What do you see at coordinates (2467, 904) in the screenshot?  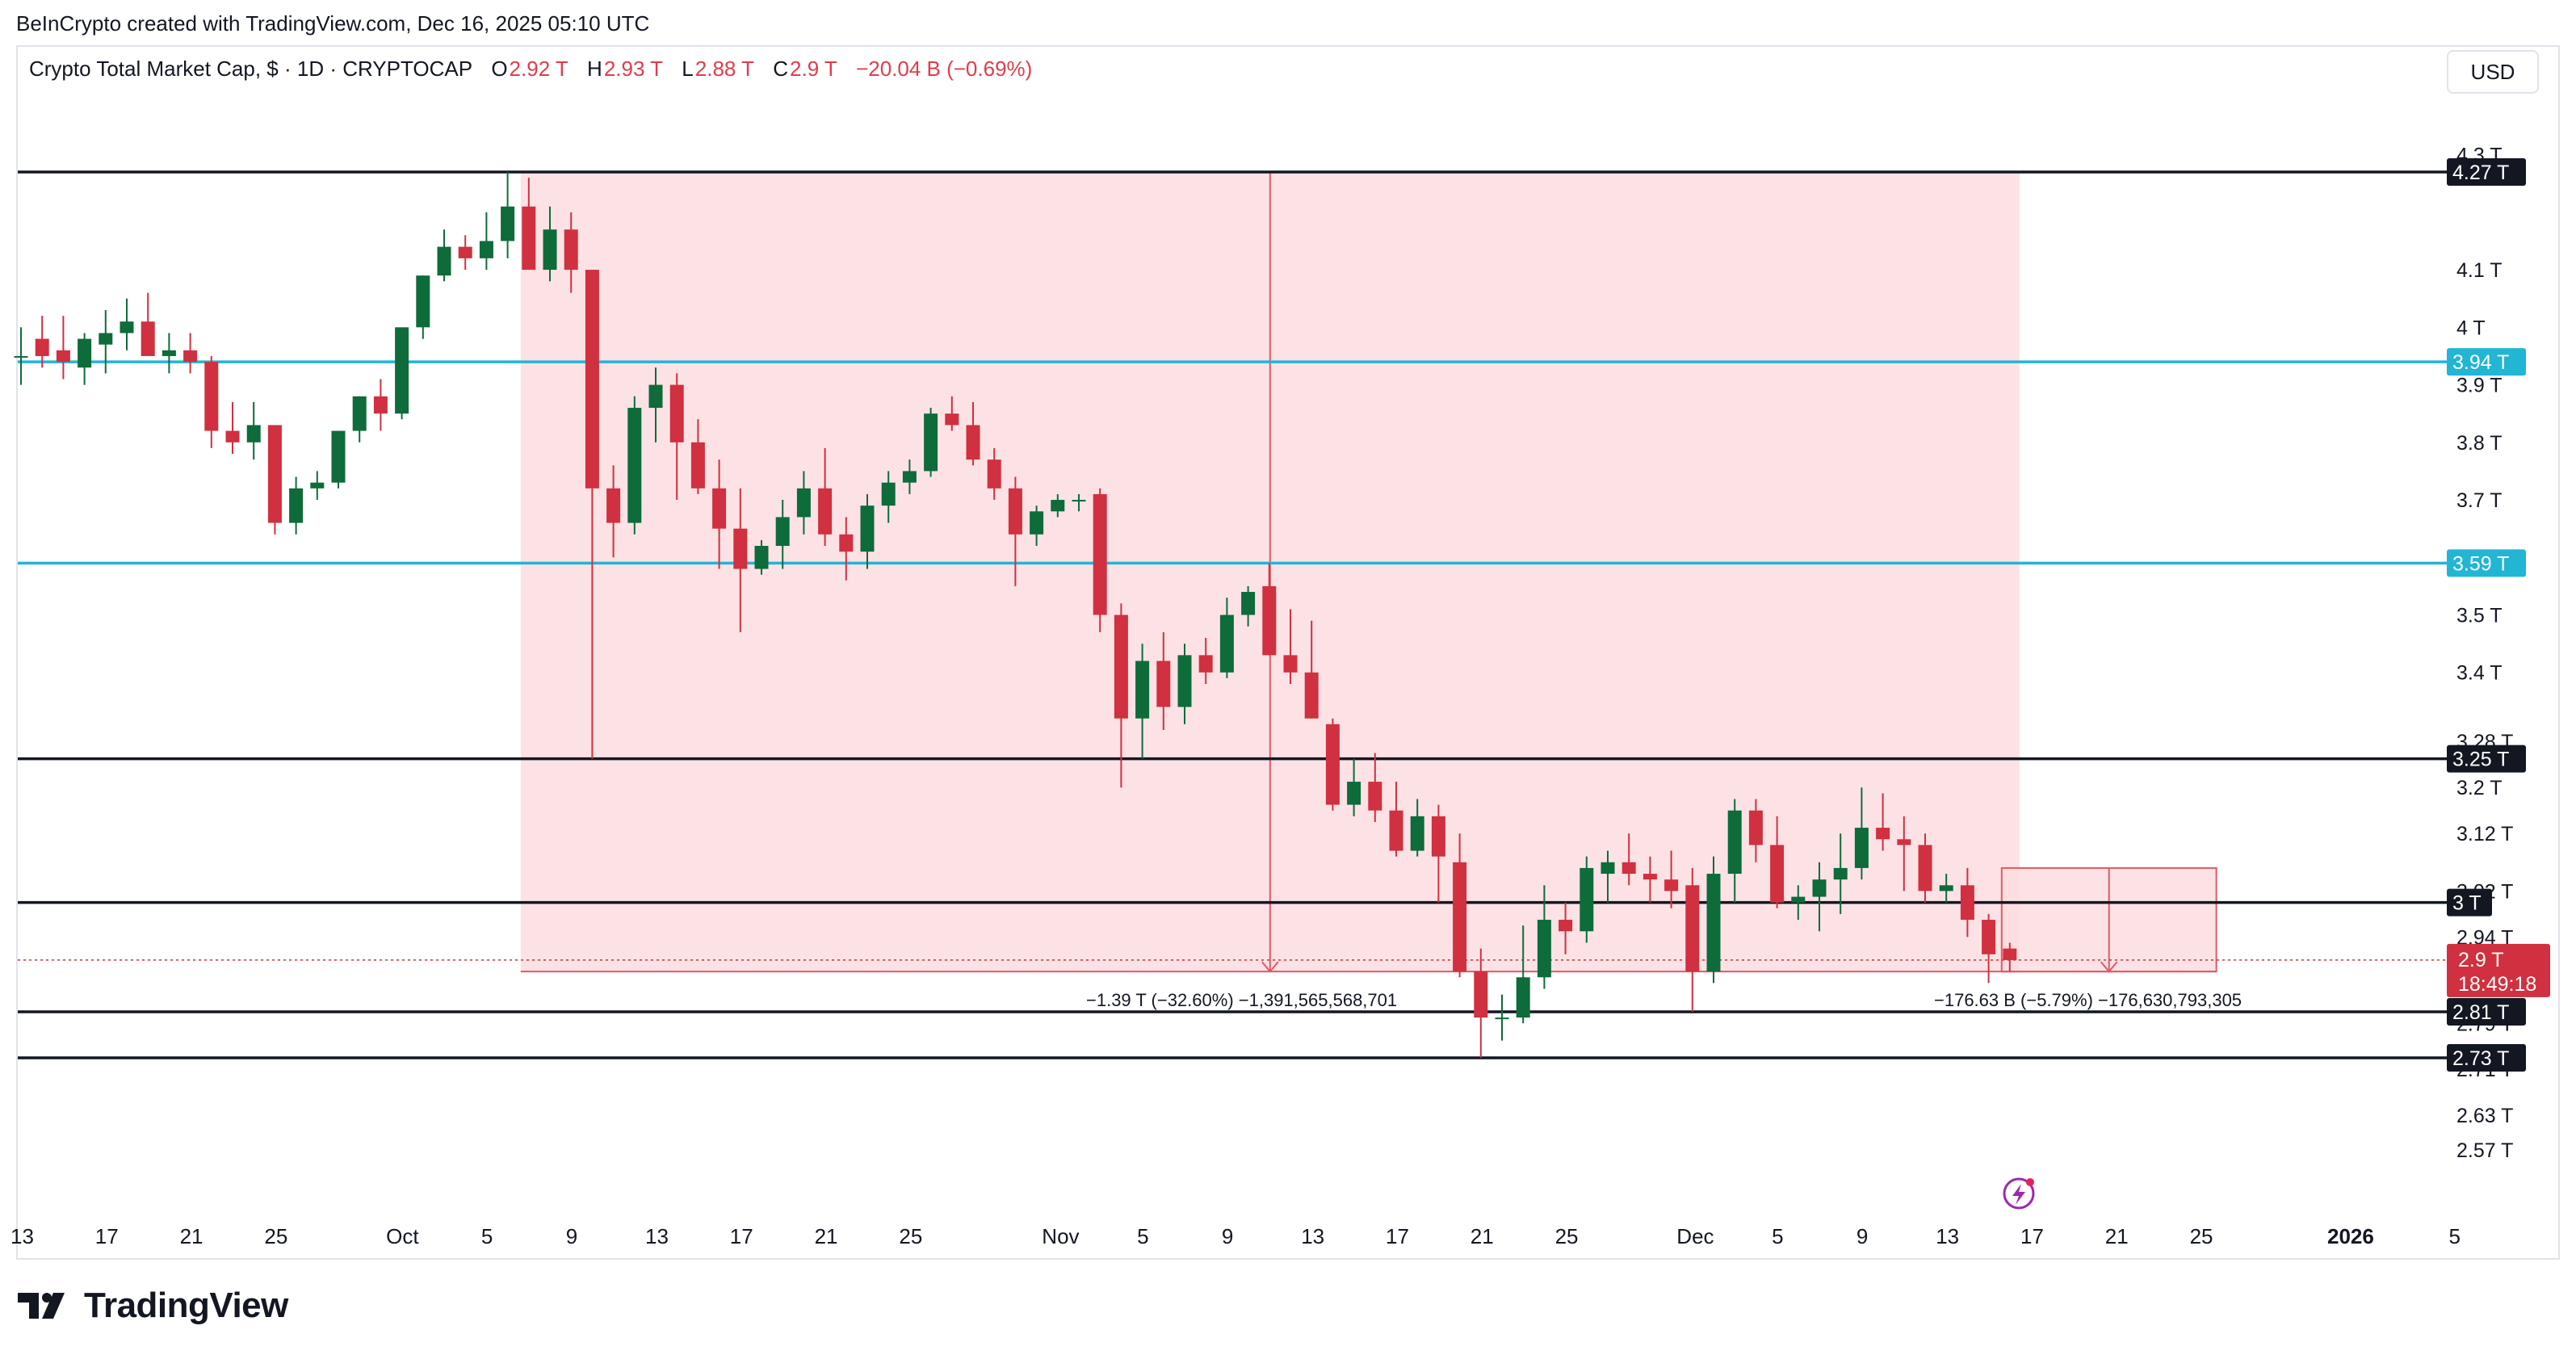 I see `level-price-badge-text: 3 T` at bounding box center [2467, 904].